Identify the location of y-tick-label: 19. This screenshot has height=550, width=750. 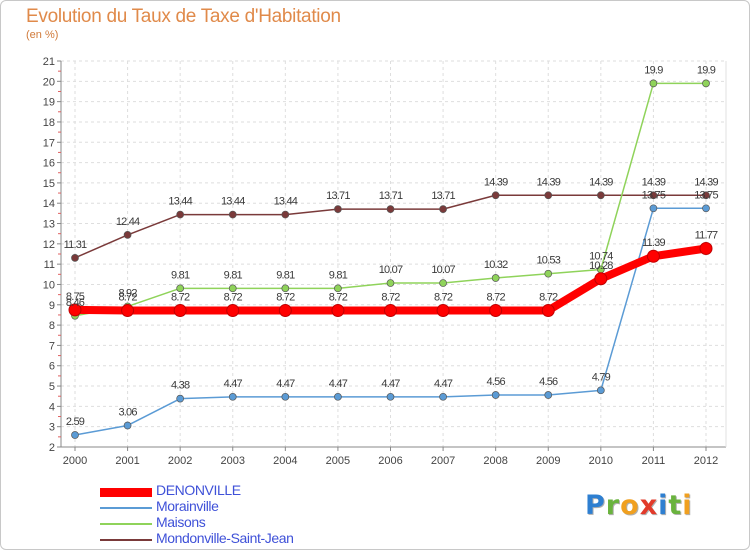
(49, 103).